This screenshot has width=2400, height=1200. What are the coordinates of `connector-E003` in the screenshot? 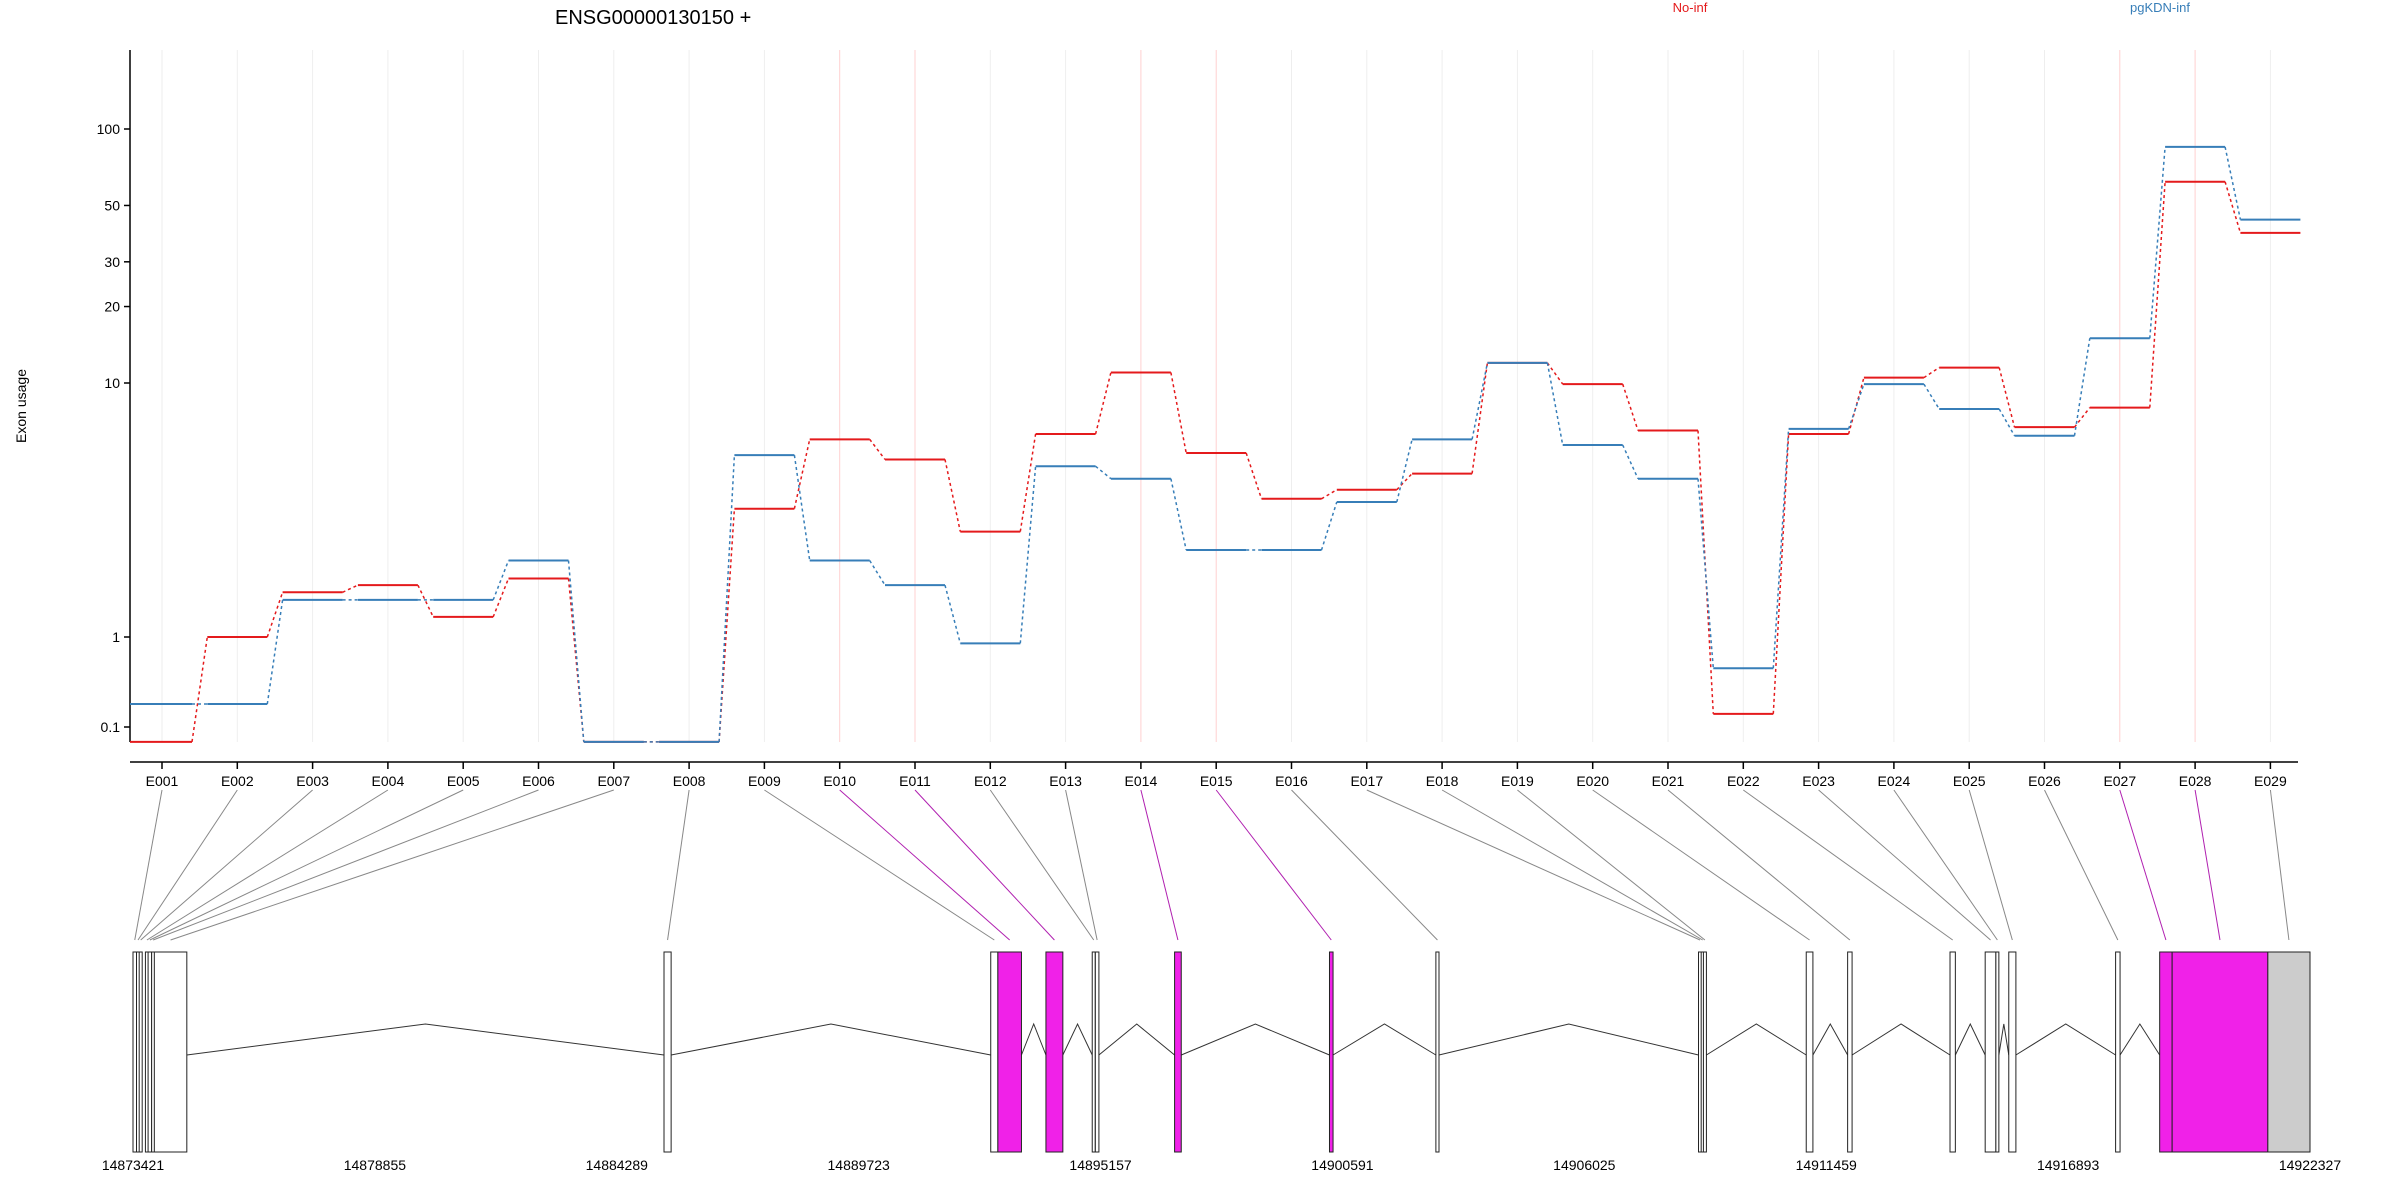 It's located at (226, 865).